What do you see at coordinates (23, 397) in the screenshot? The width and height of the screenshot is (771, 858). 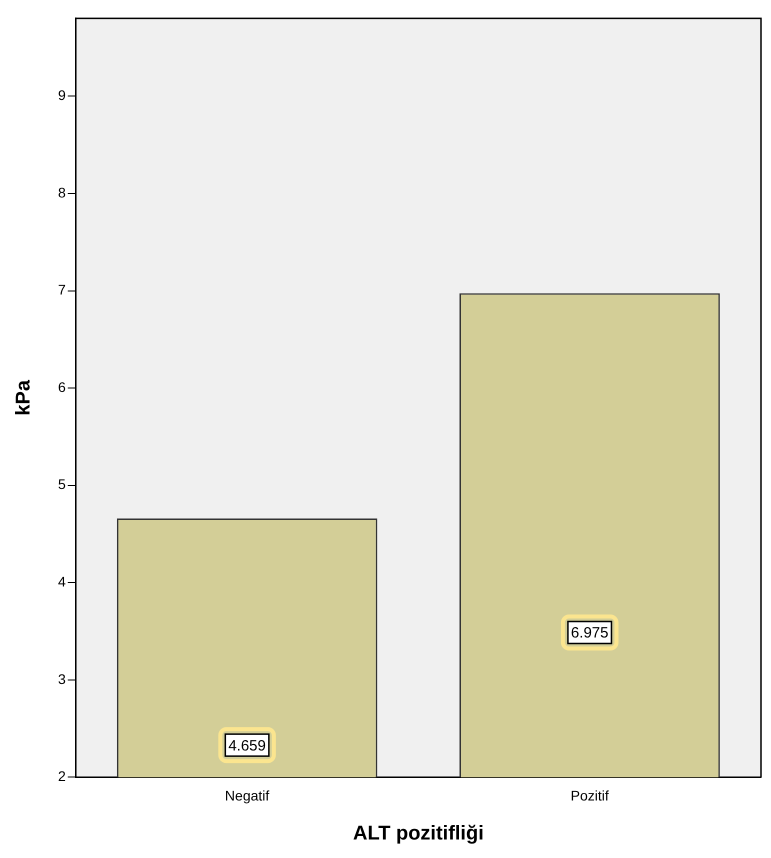 I see `y-axis-title: kPa` at bounding box center [23, 397].